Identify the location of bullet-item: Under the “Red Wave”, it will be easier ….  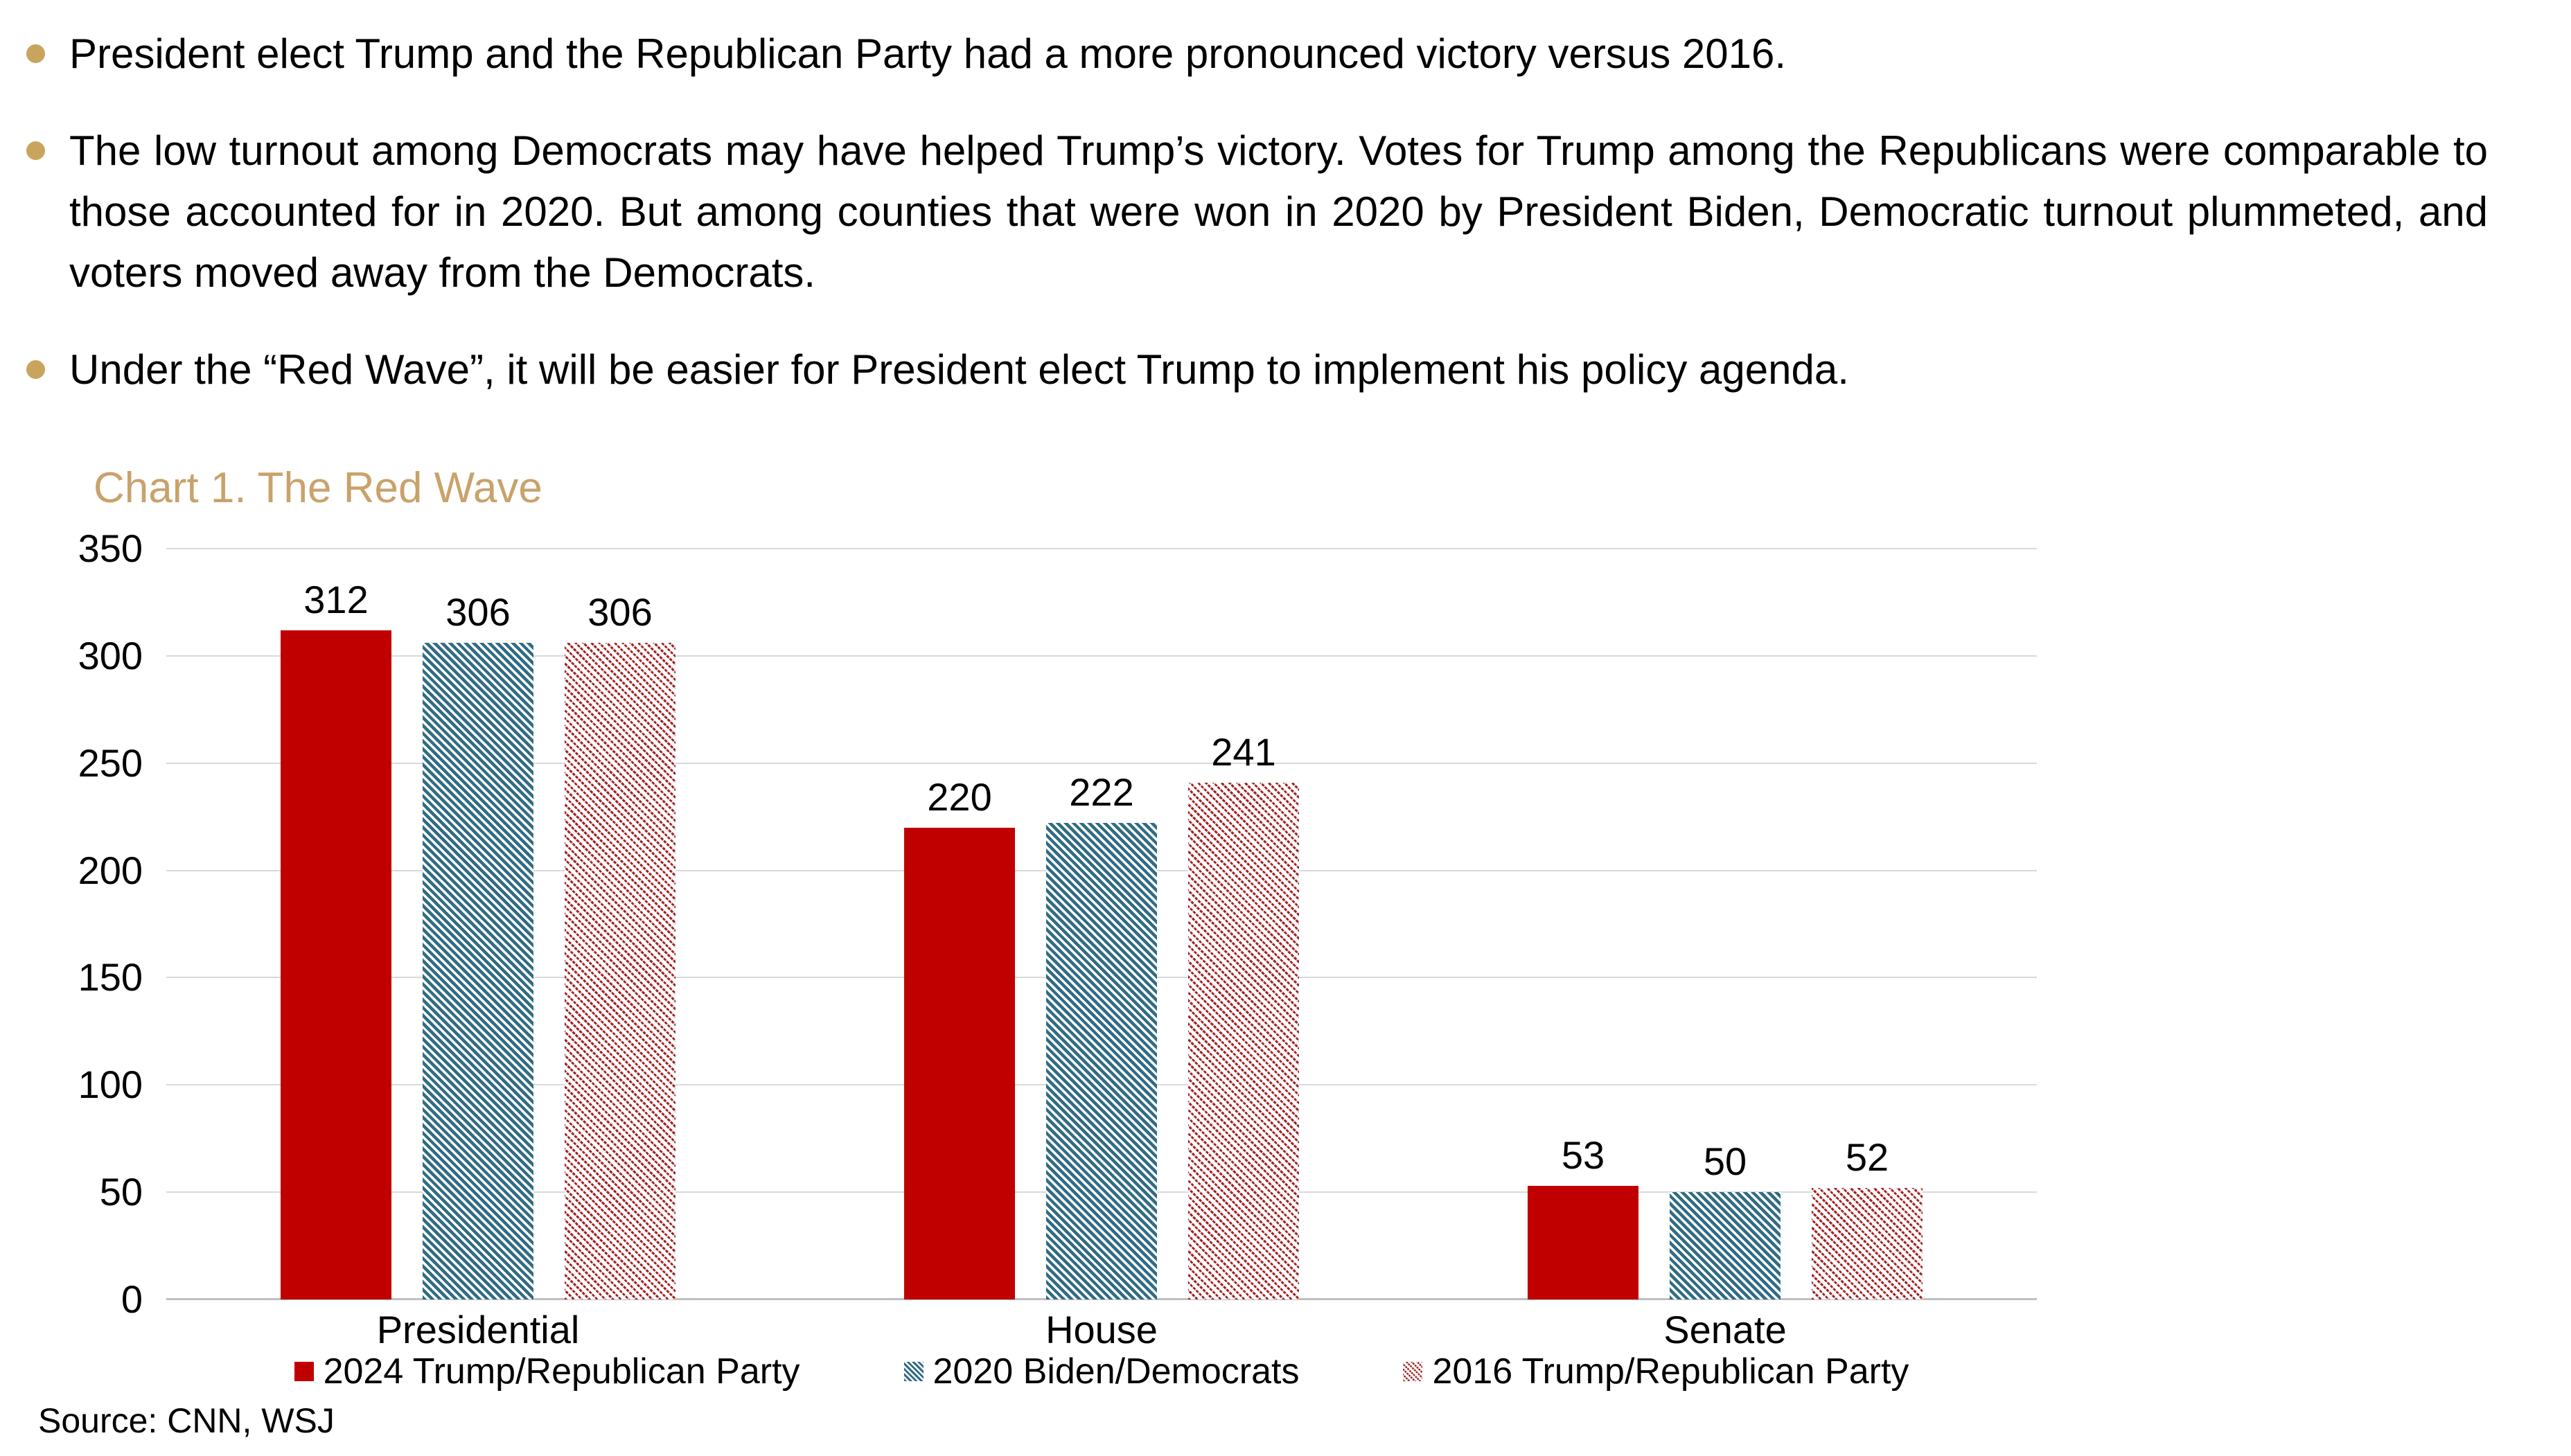
(1257, 369).